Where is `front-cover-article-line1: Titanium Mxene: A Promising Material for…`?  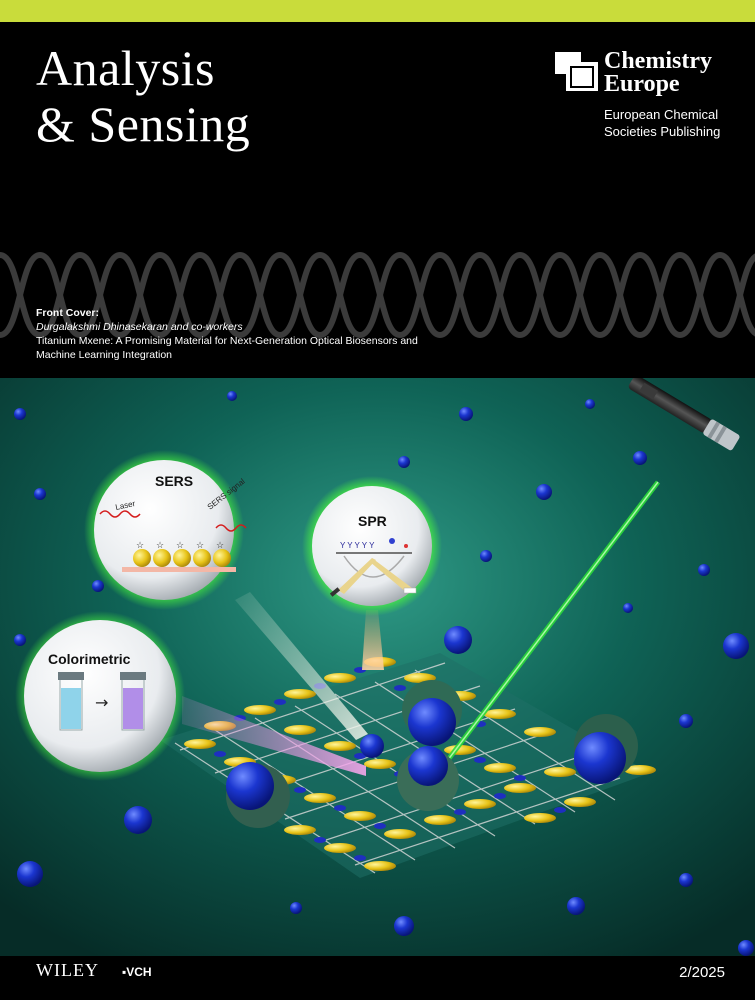
front-cover-article-line1: Titanium Mxene: A Promising Material for… is located at coordinates (227, 341).